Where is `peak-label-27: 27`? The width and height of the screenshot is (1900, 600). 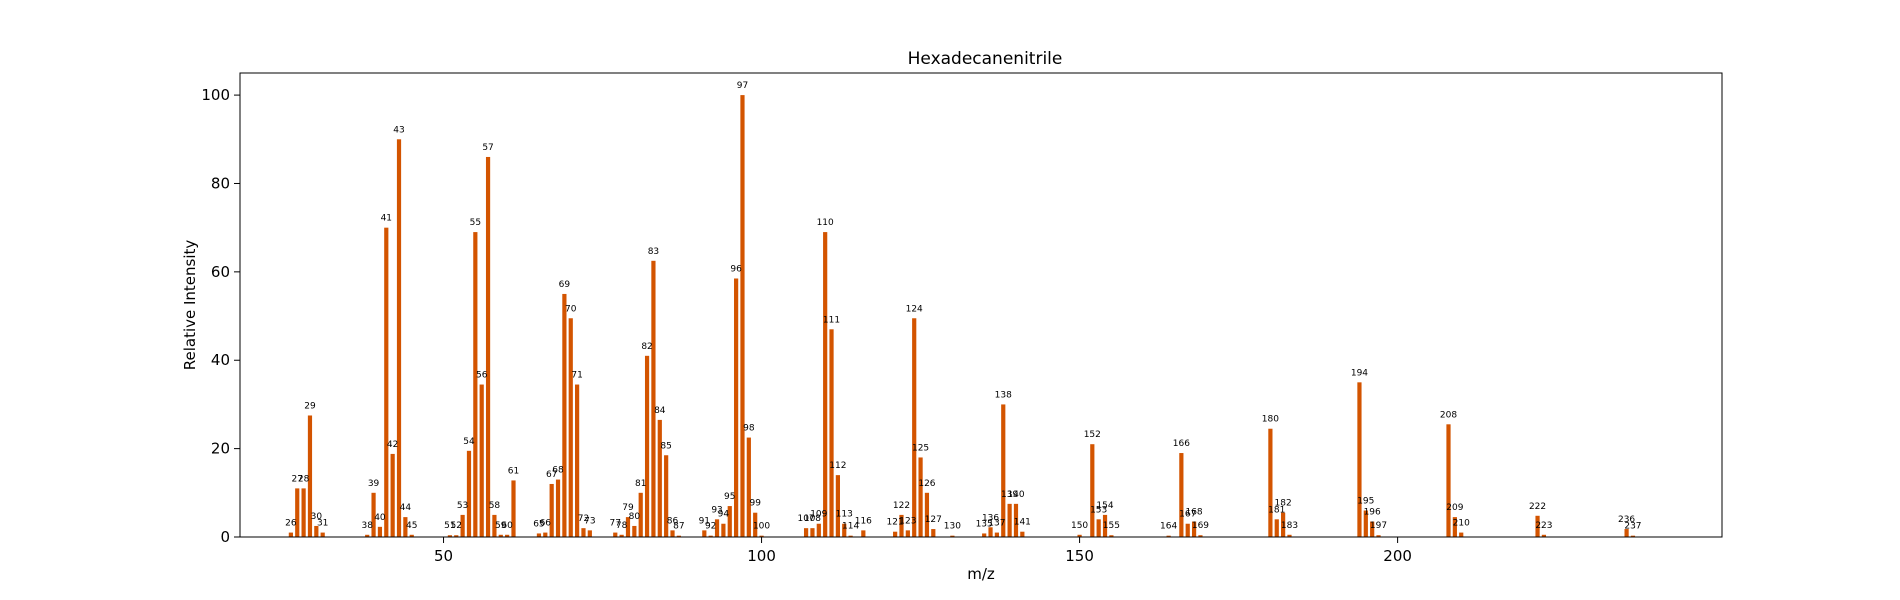
peak-label-27: 27 is located at coordinates (297, 479).